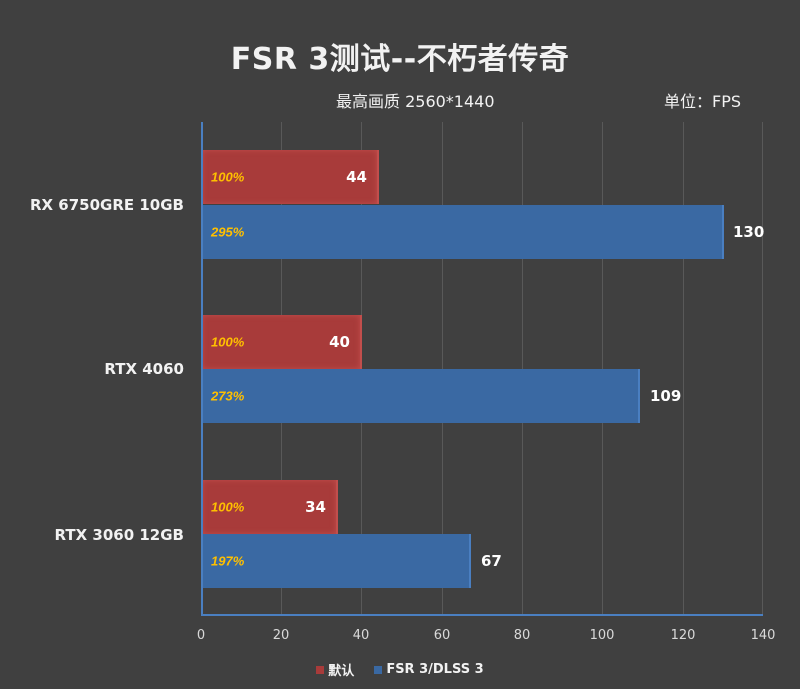 Image resolution: width=800 pixels, height=689 pixels. What do you see at coordinates (281, 635) in the screenshot?
I see `x-tick: 20` at bounding box center [281, 635].